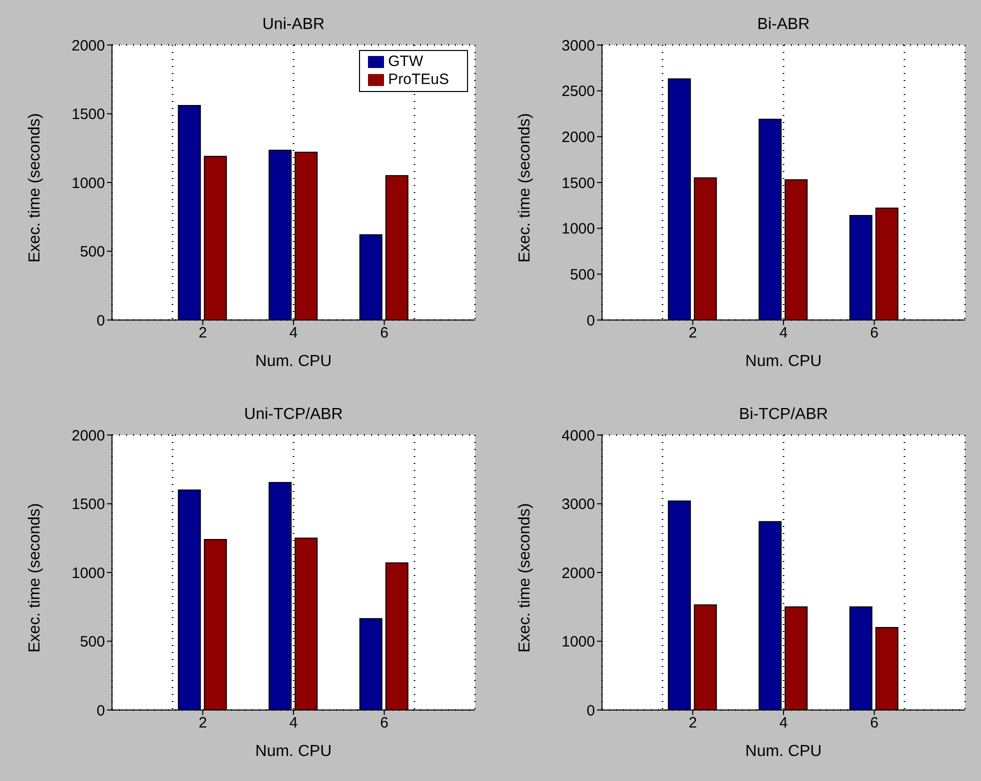  What do you see at coordinates (293, 415) in the screenshot?
I see `chart-title: Uni-TCP/ABR` at bounding box center [293, 415].